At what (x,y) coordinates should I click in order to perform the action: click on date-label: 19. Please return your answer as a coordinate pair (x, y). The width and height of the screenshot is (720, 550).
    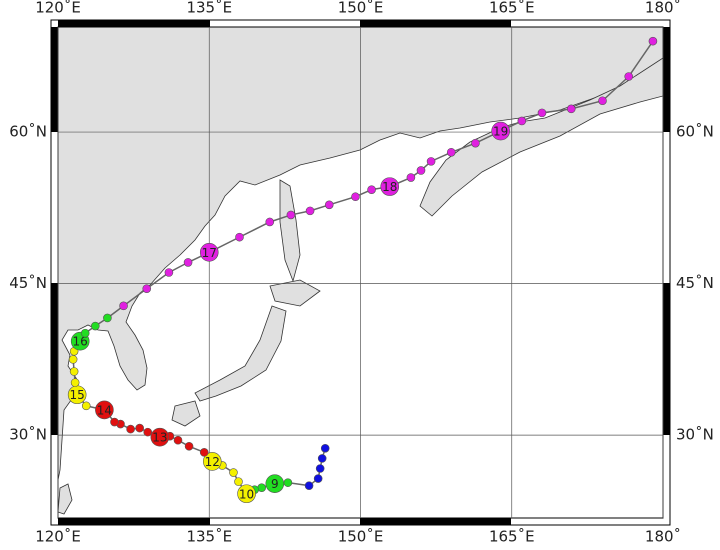
    Looking at the image, I should click on (500, 132).